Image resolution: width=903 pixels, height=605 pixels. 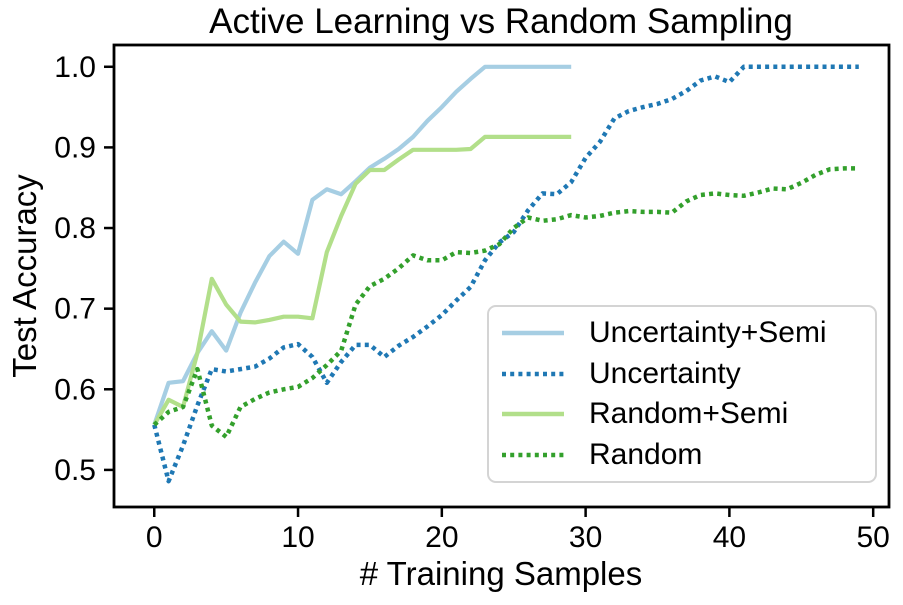 What do you see at coordinates (501, 21) in the screenshot?
I see `chart-title: Active Learning vs Random Sampling` at bounding box center [501, 21].